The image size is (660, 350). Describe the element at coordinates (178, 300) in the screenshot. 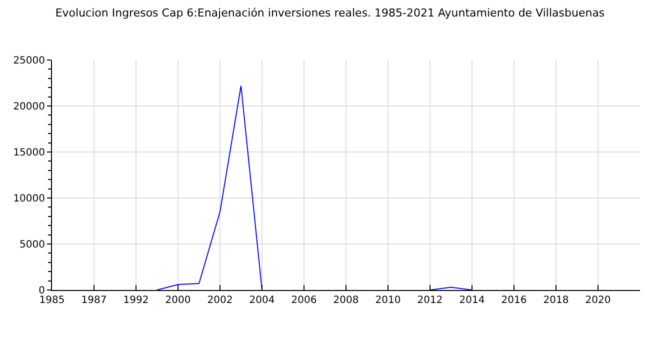

I see `x-tick-label: 2000` at that location.